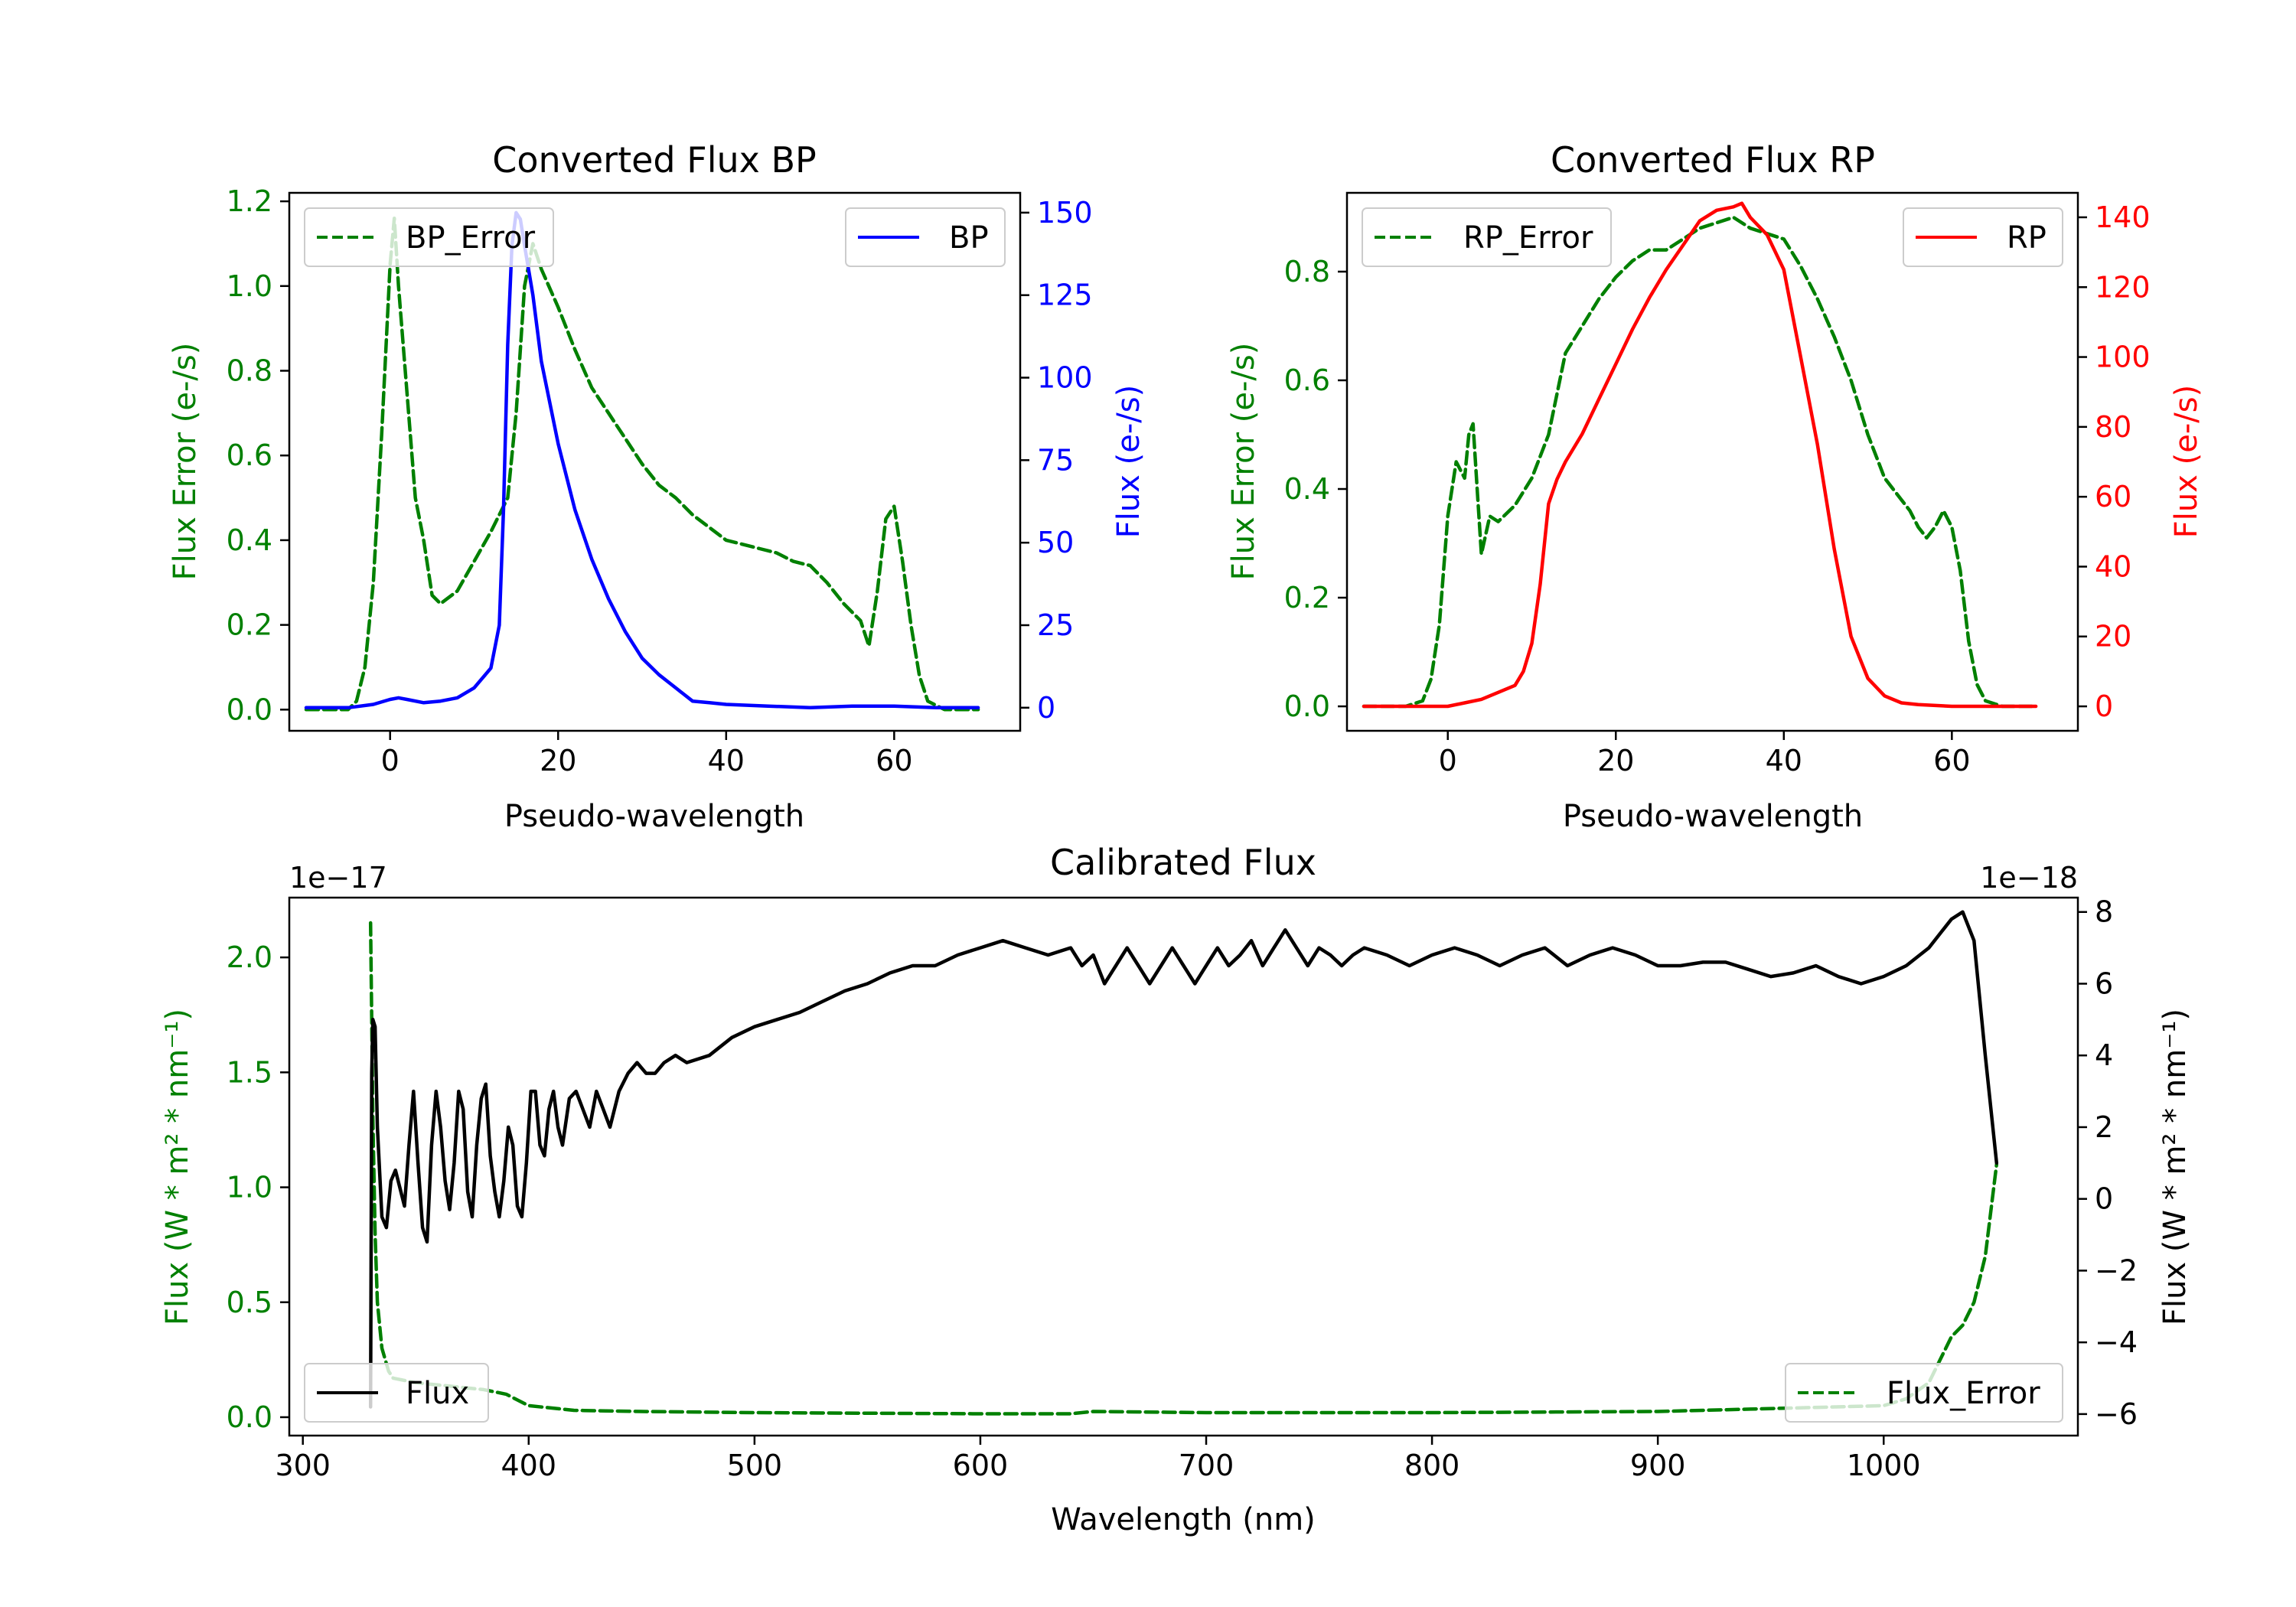  What do you see at coordinates (969, 238) in the screenshot?
I see `legend-label-bp: BP` at bounding box center [969, 238].